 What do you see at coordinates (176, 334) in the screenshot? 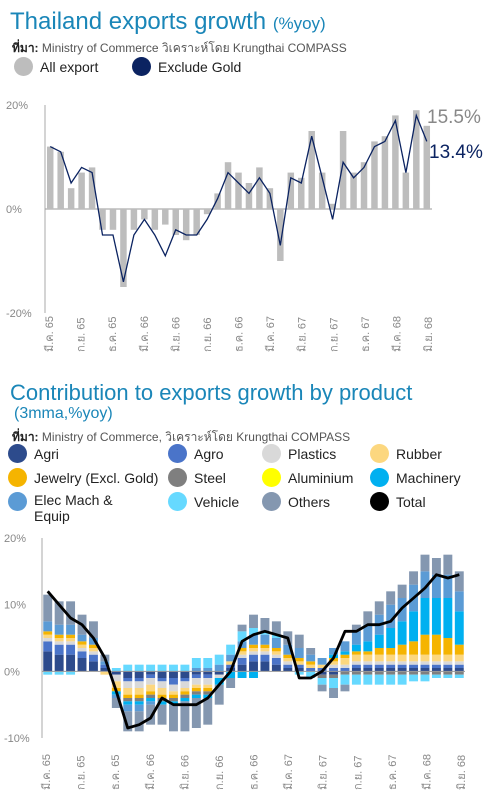
I see `x-tick-label: มิ.ย. 66` at bounding box center [176, 334].